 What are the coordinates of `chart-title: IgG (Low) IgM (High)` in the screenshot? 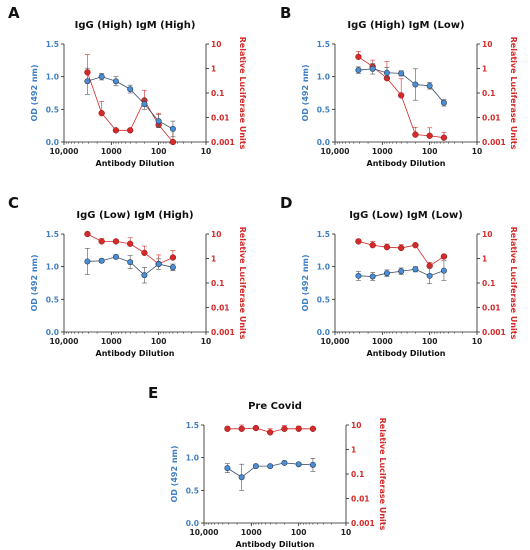 It's located at (134, 215).